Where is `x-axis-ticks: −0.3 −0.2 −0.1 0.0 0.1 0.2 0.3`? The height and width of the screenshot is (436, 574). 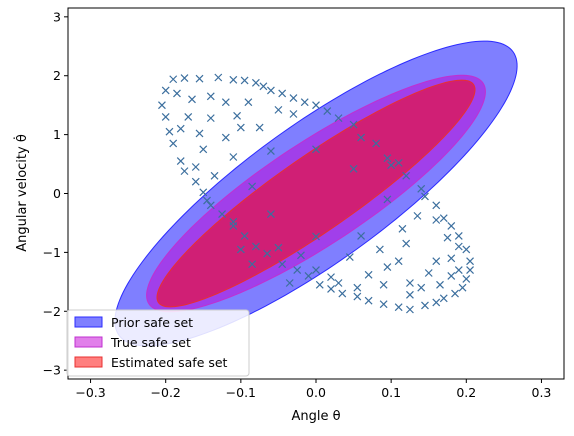 x-axis-ticks: −0.3 −0.2 −0.1 0.0 0.1 0.2 0.3 is located at coordinates (313, 389).